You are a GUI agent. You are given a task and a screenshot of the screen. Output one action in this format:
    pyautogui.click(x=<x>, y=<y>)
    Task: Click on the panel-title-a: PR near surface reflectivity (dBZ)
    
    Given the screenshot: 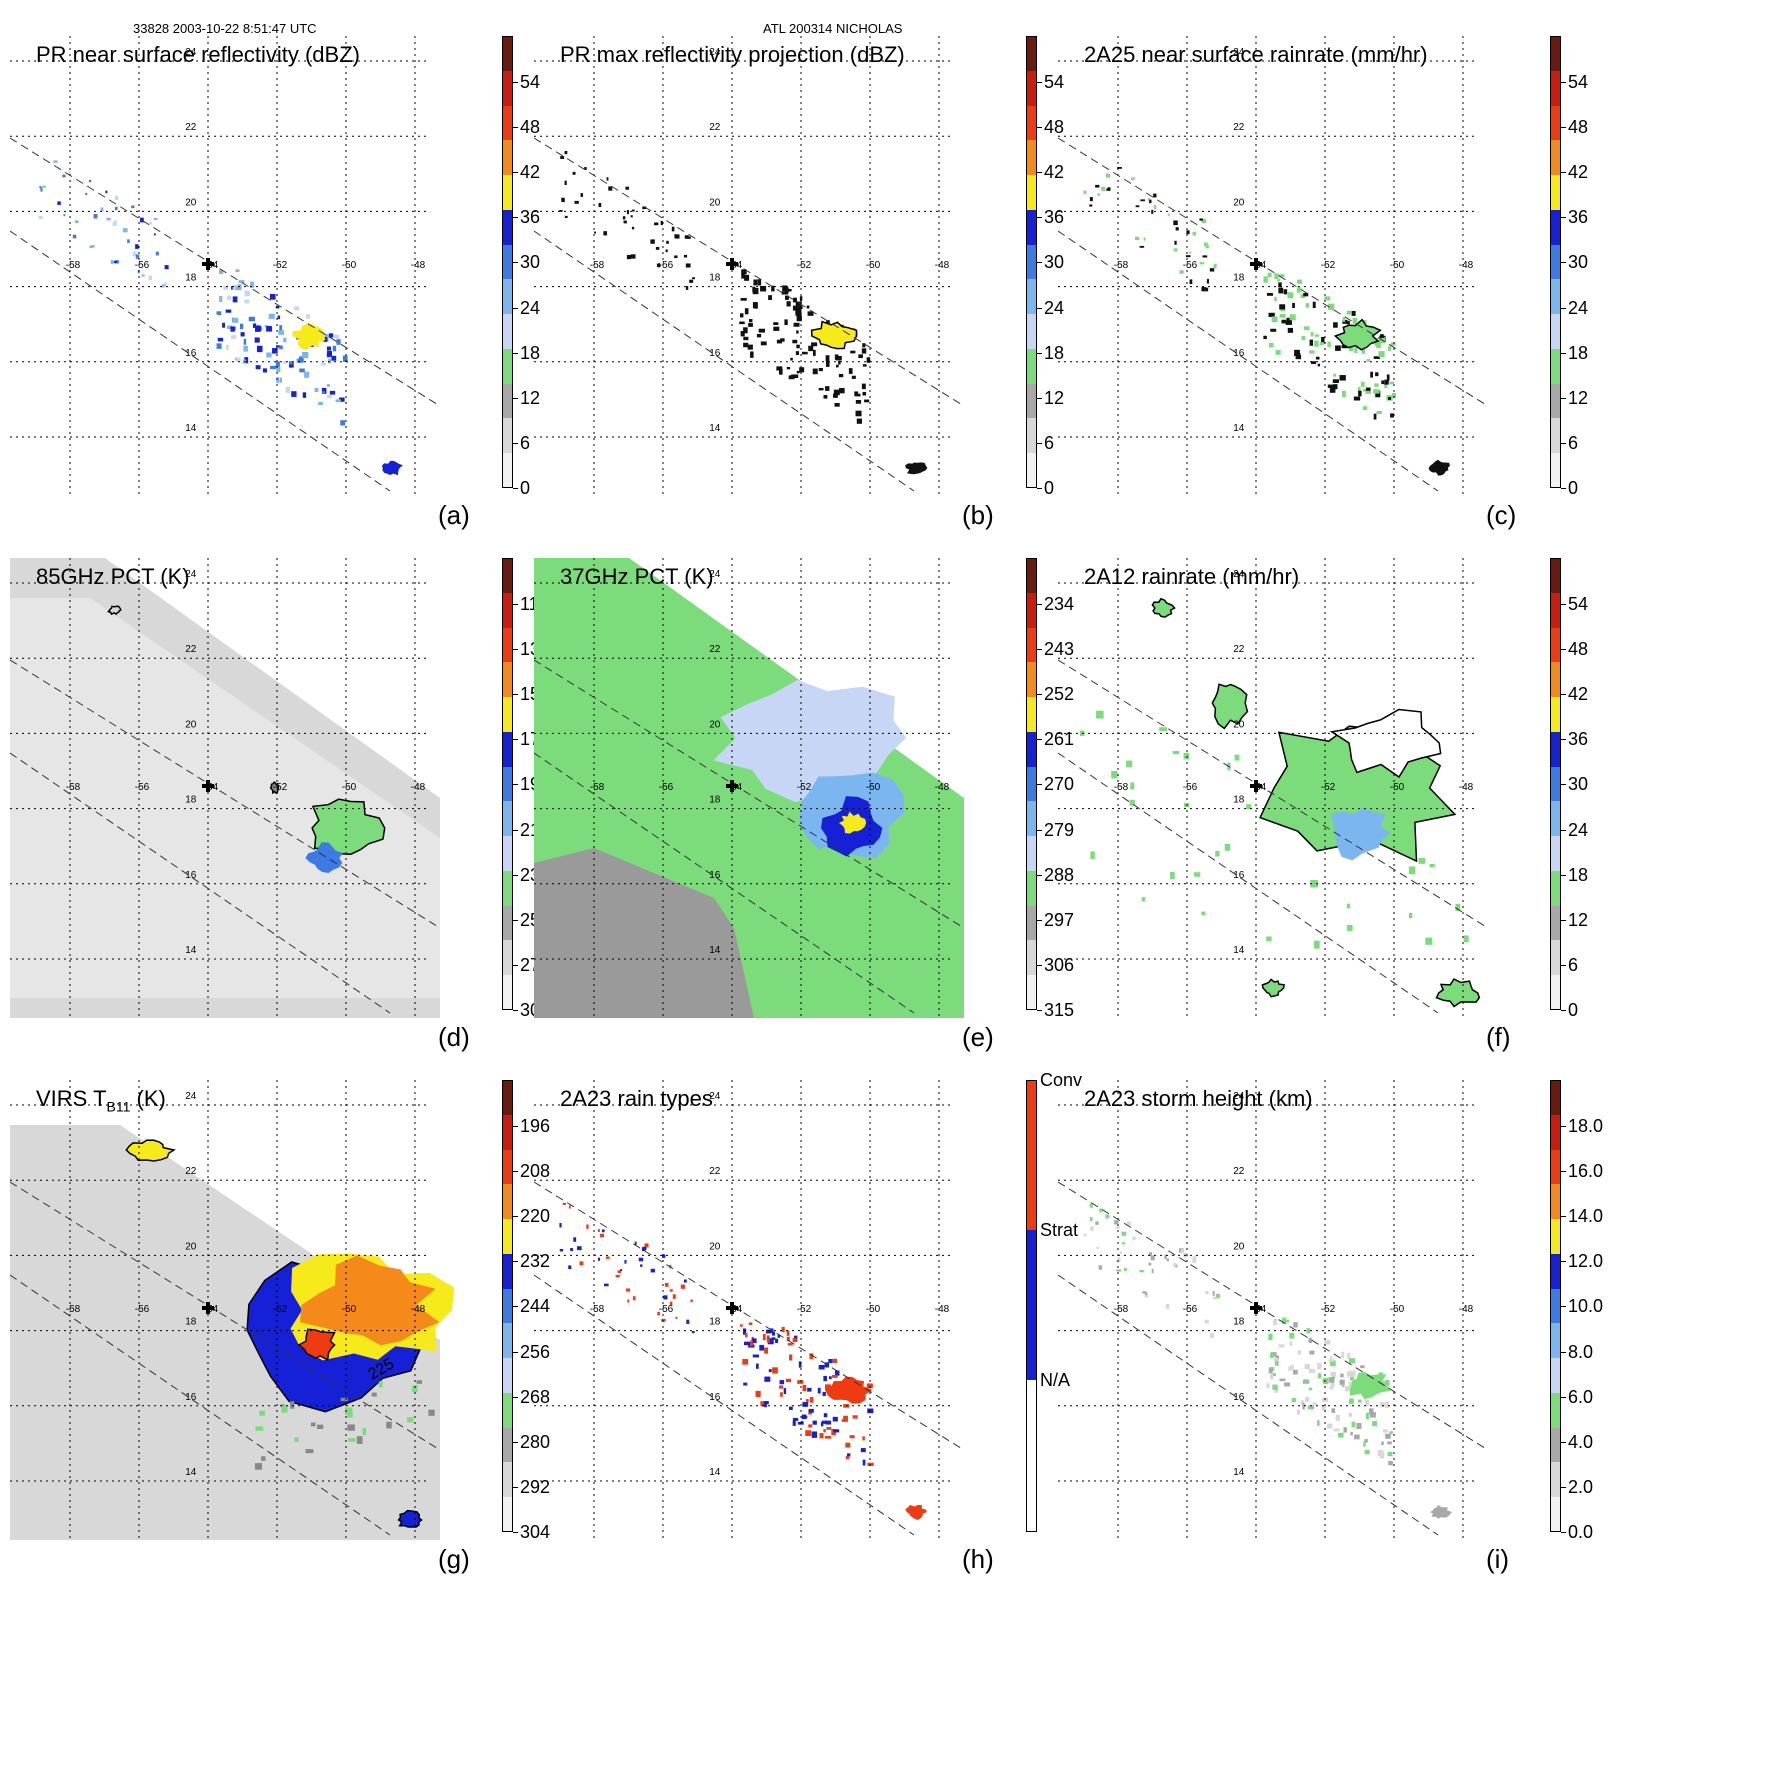 What is the action you would take?
    pyautogui.click(x=198, y=54)
    